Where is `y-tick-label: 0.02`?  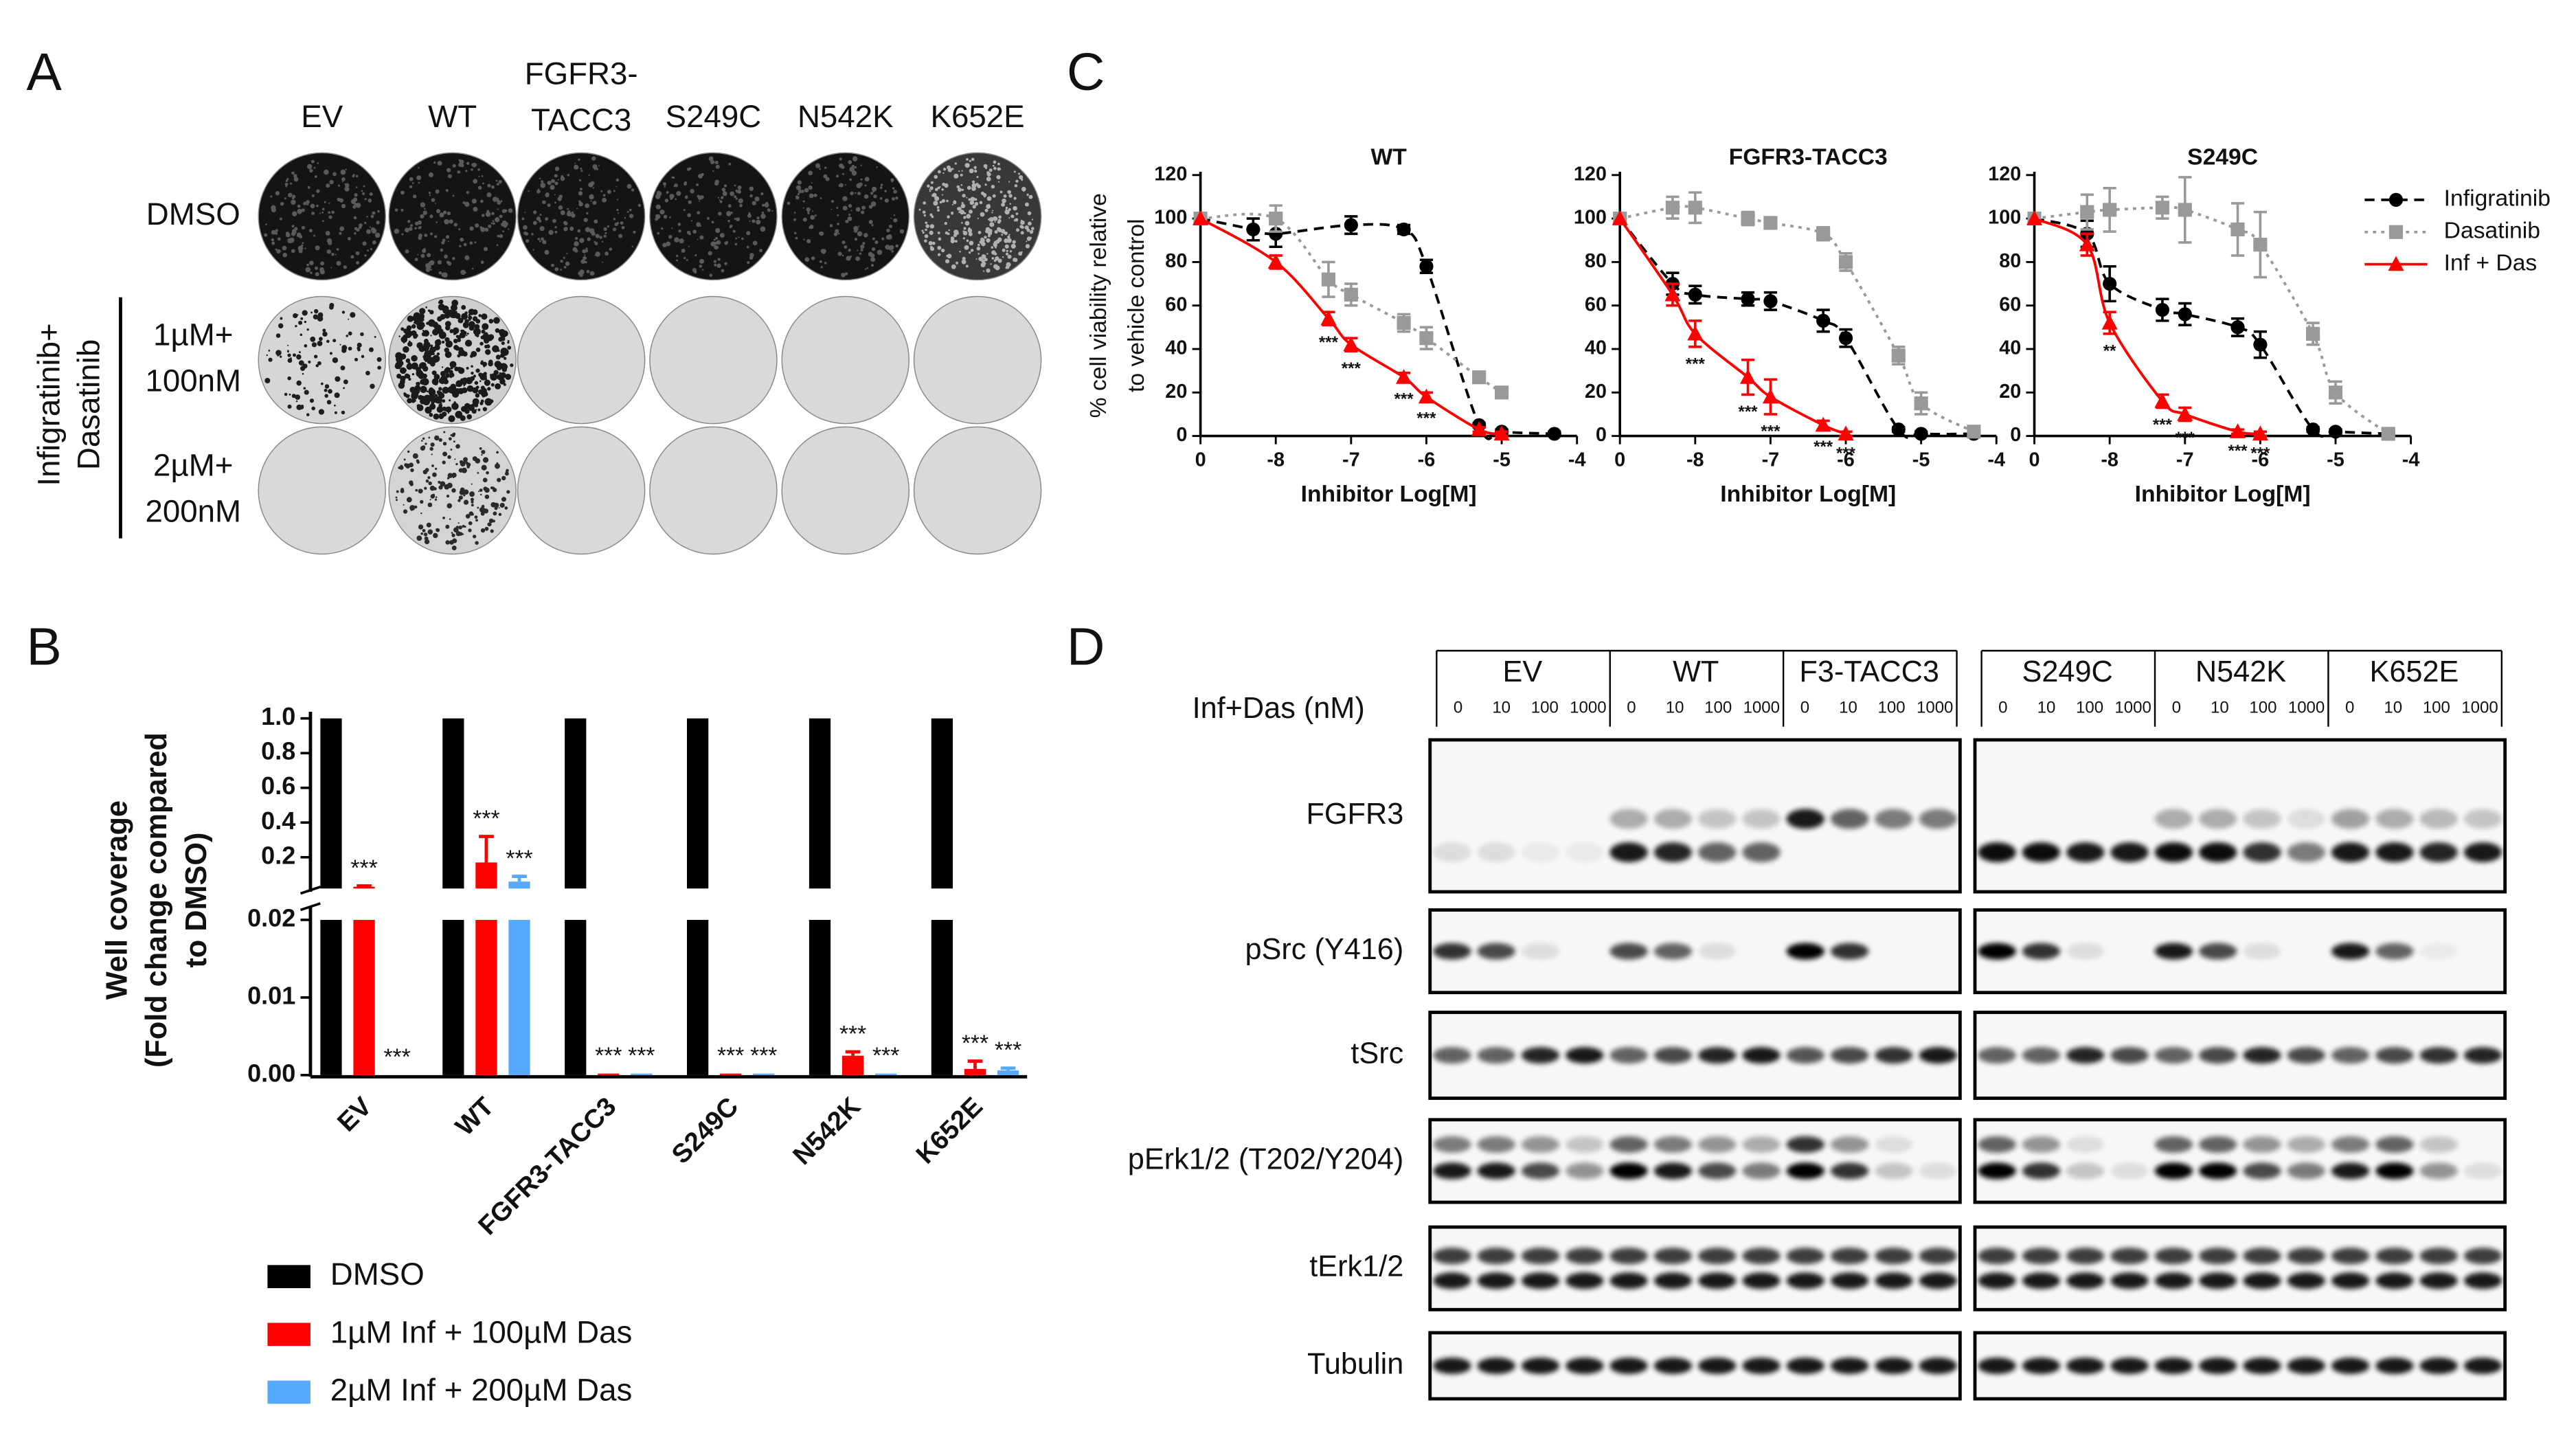
y-tick-label: 0.02 is located at coordinates (271, 918).